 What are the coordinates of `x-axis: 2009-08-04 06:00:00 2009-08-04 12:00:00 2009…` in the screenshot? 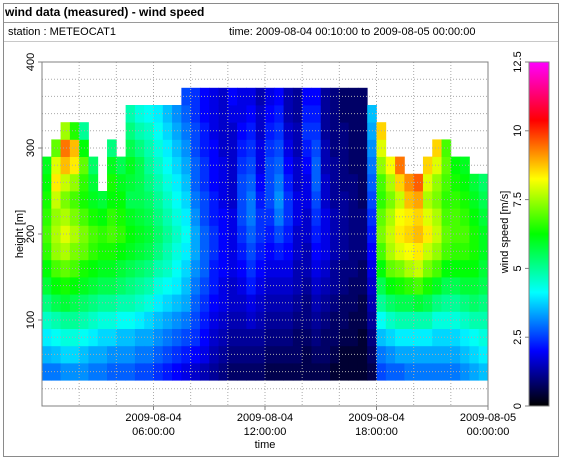 It's located at (320, 422).